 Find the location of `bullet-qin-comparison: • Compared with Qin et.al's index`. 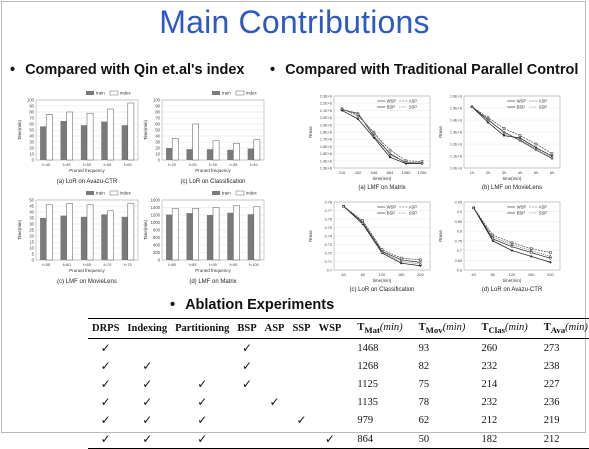

bullet-qin-comparison: • Compared with Qin et.al's index is located at coordinates (127, 70).